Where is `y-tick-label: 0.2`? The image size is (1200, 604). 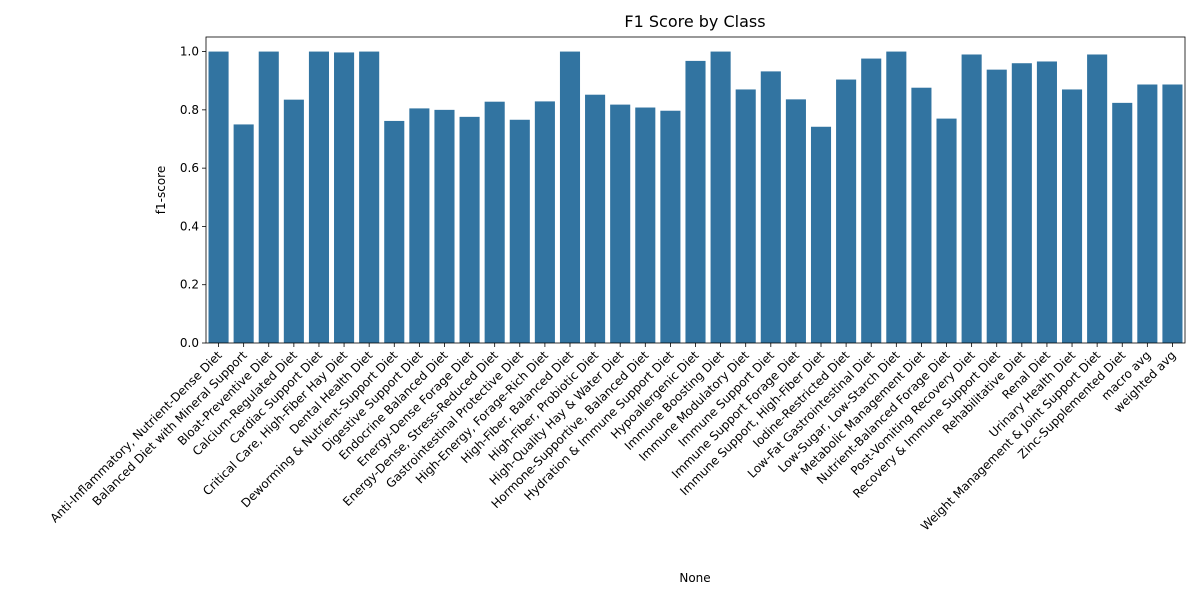
y-tick-label: 0.2 is located at coordinates (189, 285).